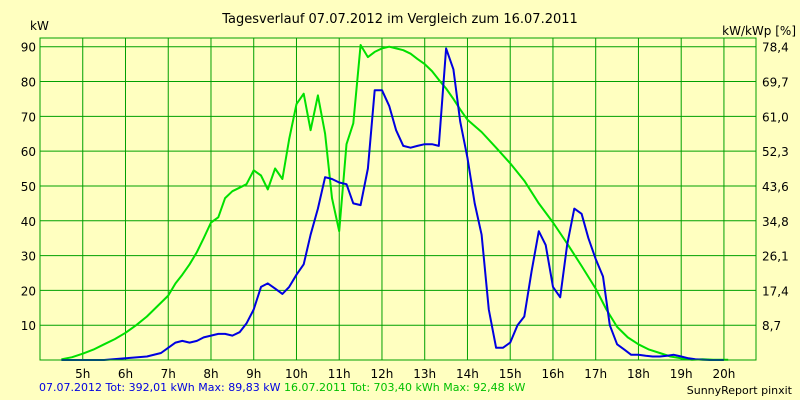 This screenshot has height=400, width=800. Describe the element at coordinates (28, 326) in the screenshot. I see `y-tick-label-left: 10` at that location.